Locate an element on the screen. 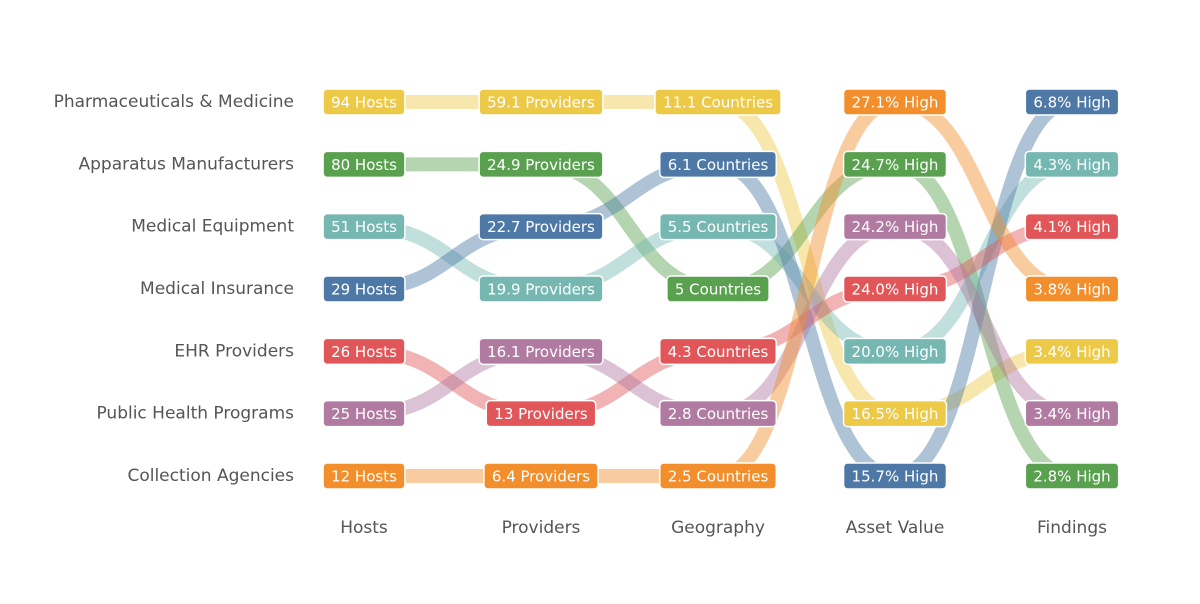  value-label: 3.8% High is located at coordinates (1071, 289).